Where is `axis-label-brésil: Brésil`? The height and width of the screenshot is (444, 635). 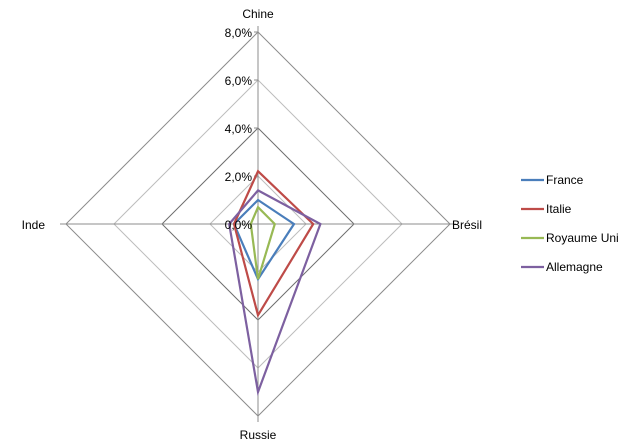 axis-label-brésil: Brésil is located at coordinates (467, 225).